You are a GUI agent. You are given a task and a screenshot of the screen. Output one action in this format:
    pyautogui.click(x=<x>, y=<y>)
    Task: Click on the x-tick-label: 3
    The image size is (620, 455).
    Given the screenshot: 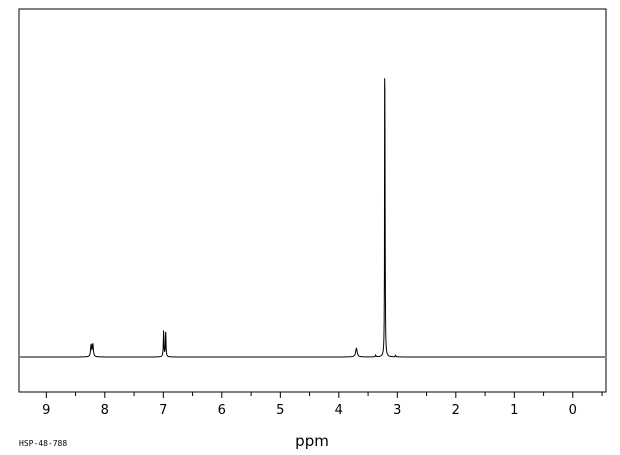 What is the action you would take?
    pyautogui.click(x=397, y=410)
    